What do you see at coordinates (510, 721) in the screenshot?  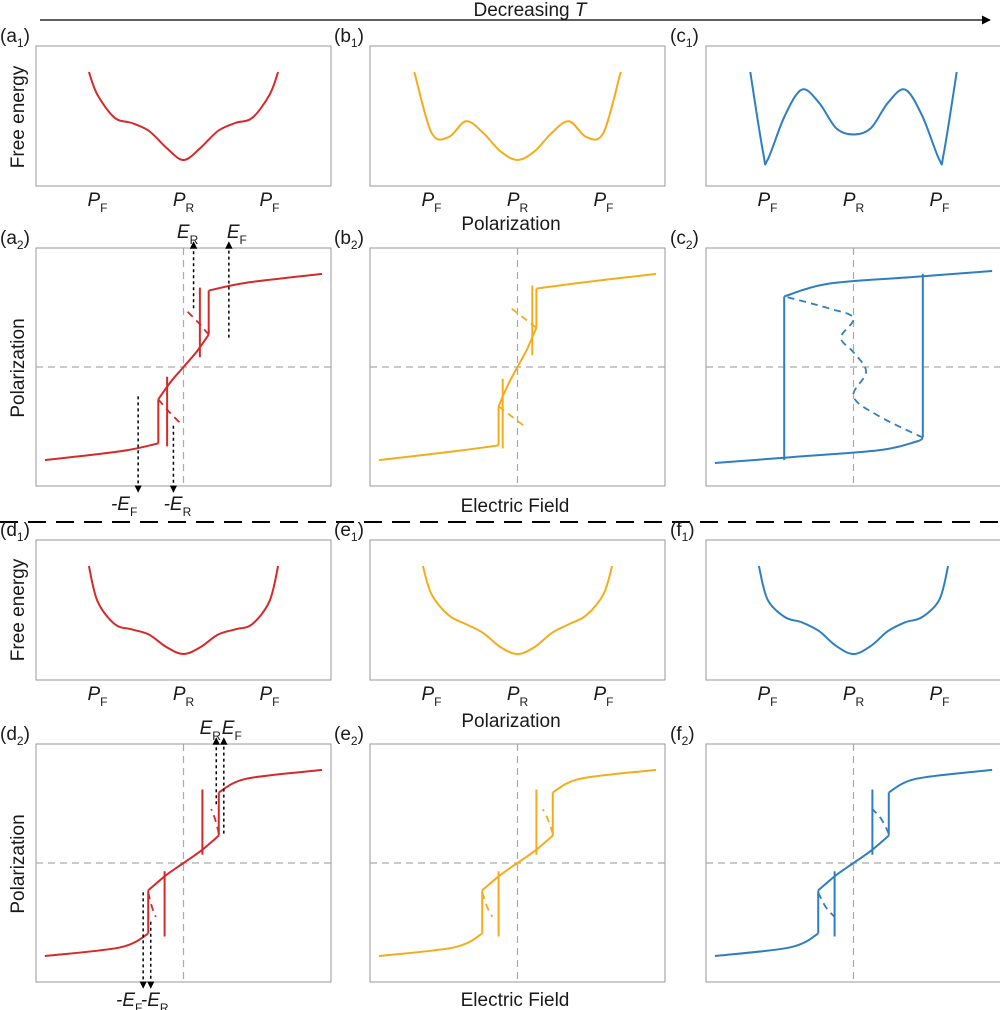 I see `polarization-xlabel-bottom: Polarization` at bounding box center [510, 721].